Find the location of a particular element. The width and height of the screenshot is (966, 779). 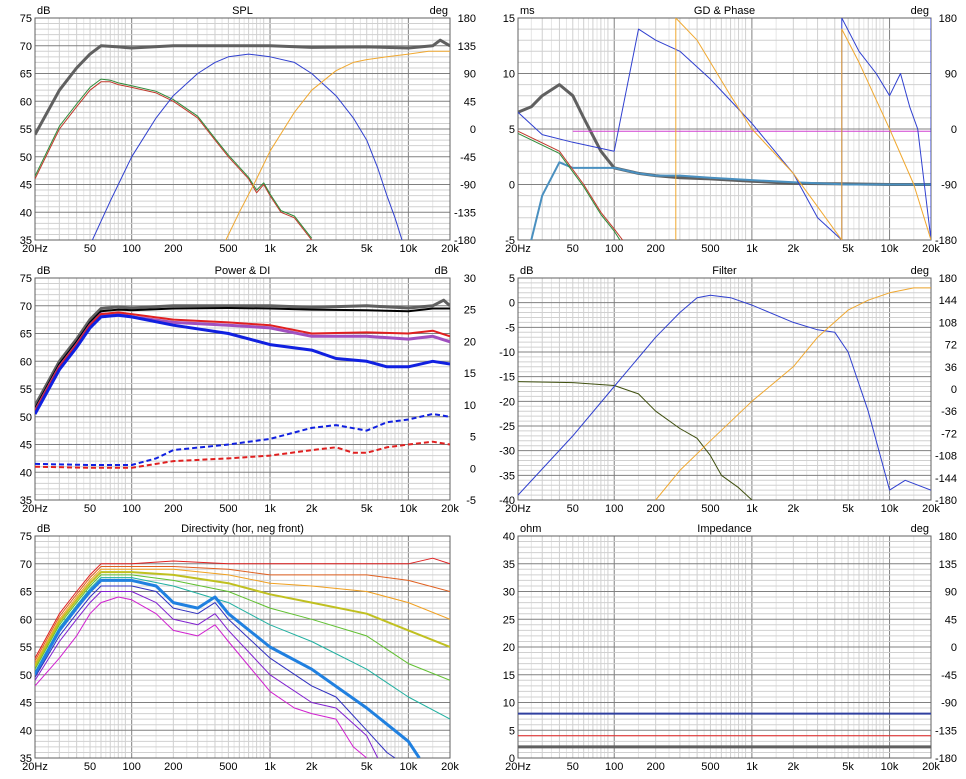

filter-frame is located at coordinates (724, 389).